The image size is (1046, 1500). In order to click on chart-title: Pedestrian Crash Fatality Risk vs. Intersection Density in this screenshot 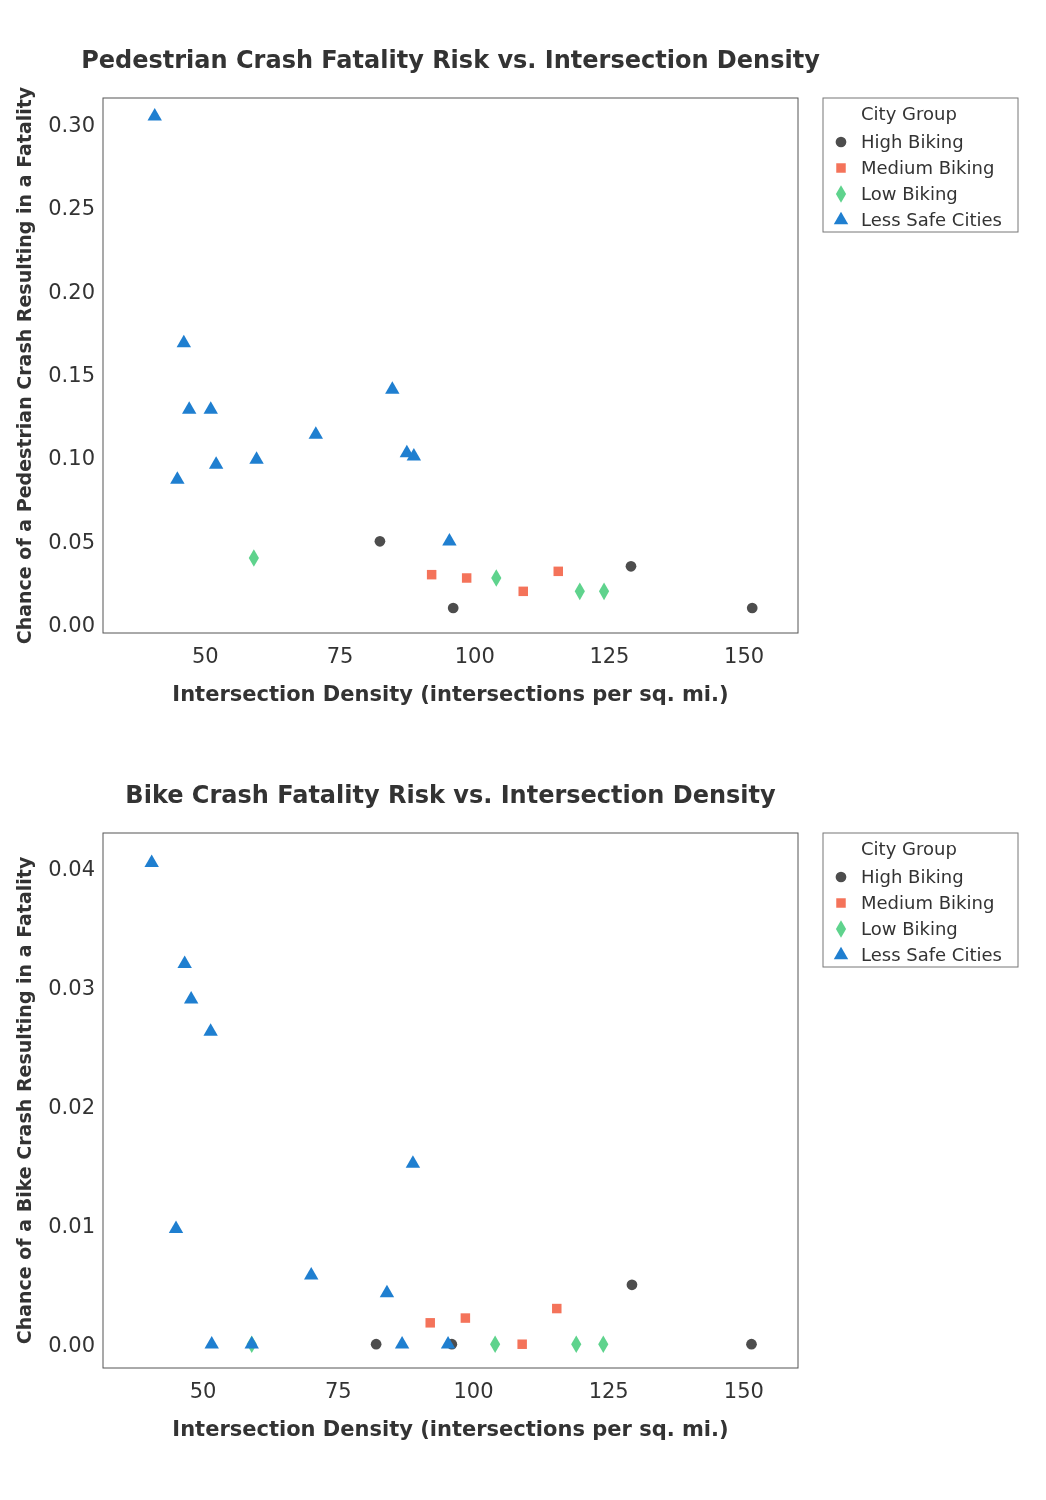, I will do `click(451, 60)`.